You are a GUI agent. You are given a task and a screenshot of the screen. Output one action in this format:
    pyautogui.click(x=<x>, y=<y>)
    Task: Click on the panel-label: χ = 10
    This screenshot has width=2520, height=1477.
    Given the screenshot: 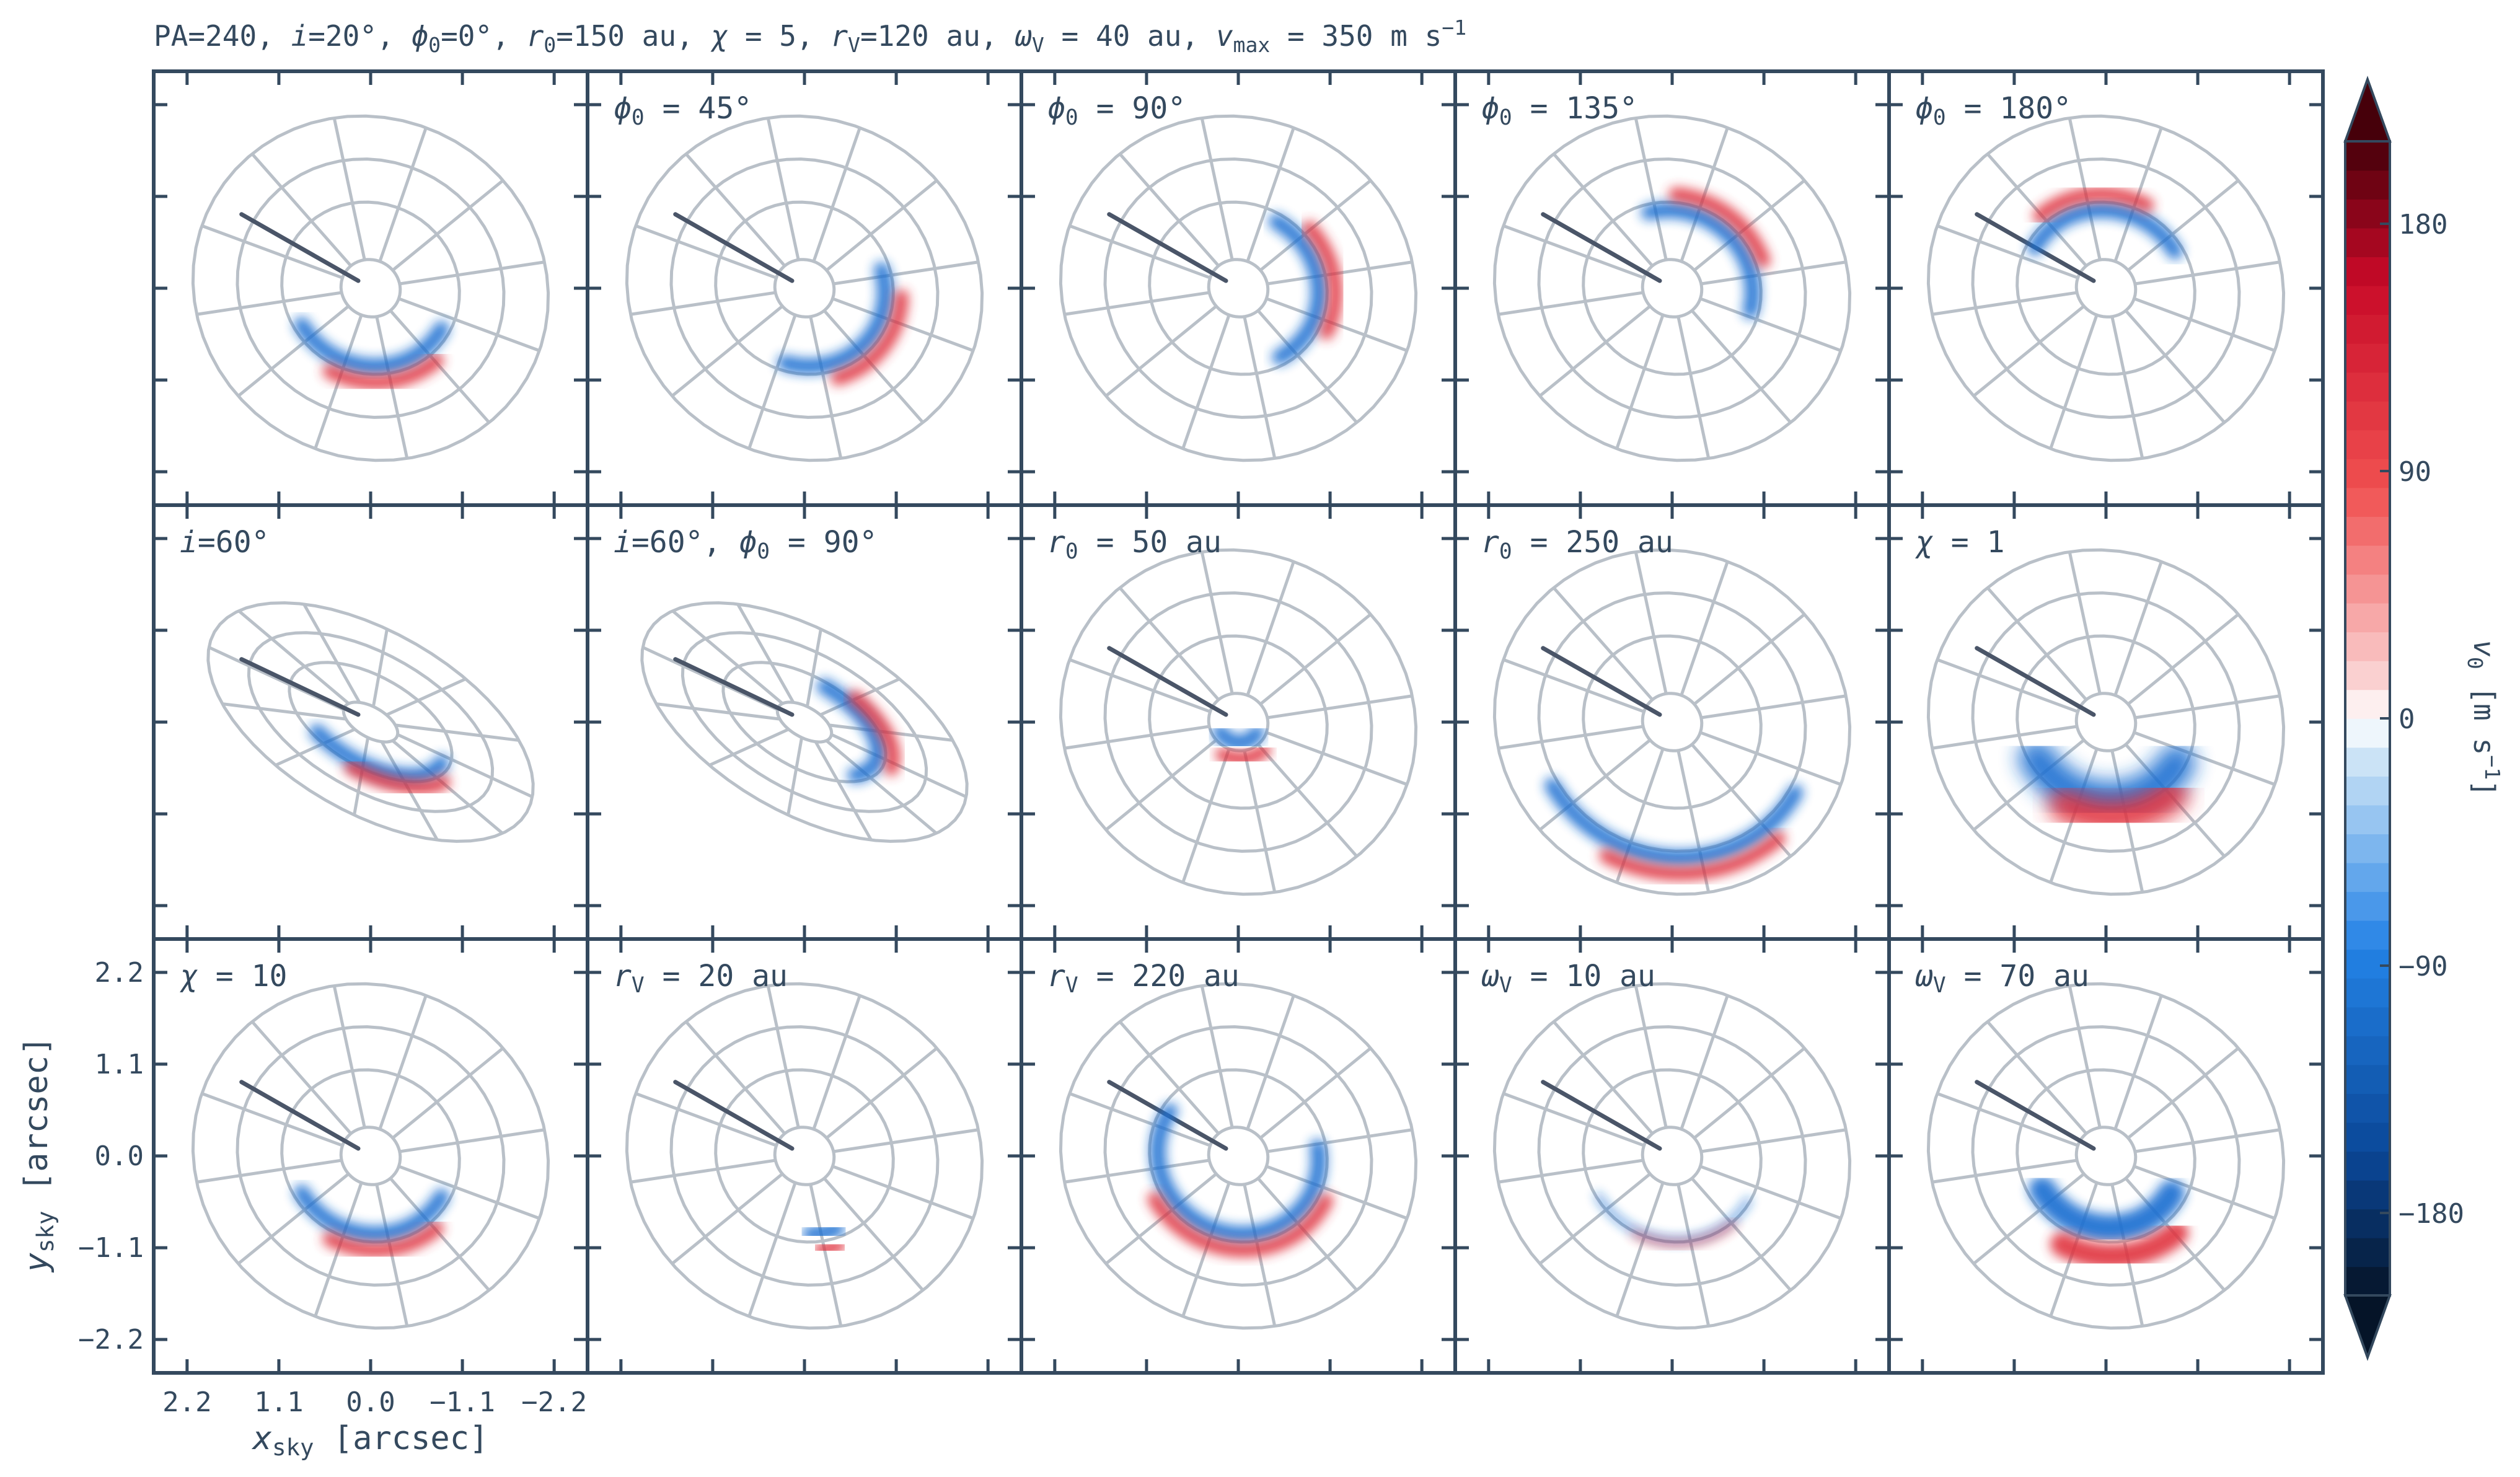 What is the action you would take?
    pyautogui.click(x=233, y=976)
    